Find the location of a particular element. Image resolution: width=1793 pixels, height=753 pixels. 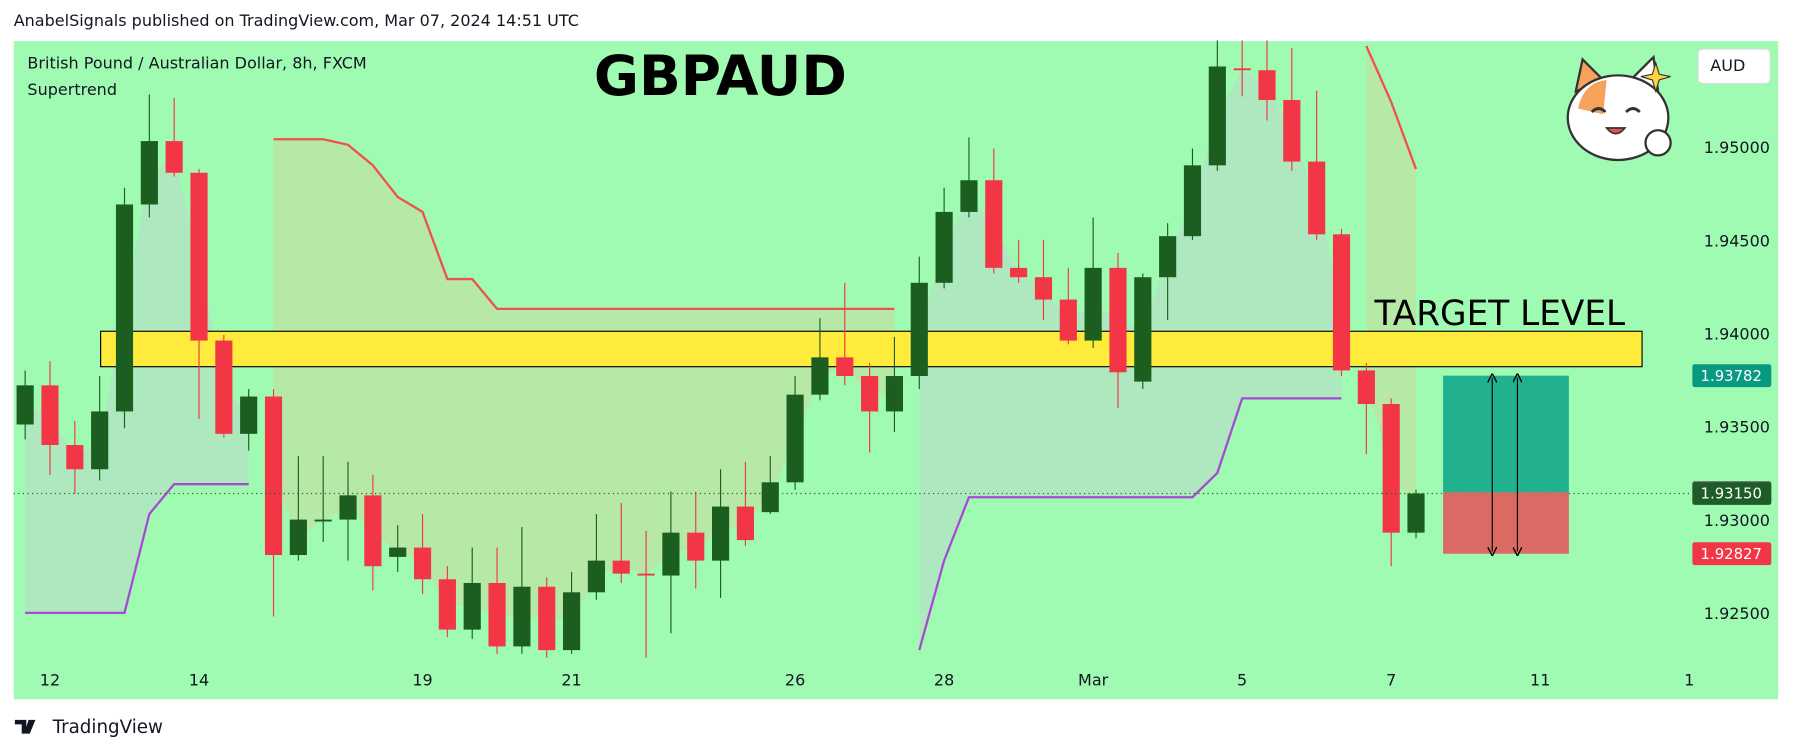

mascot is located at coordinates (1619, 108).